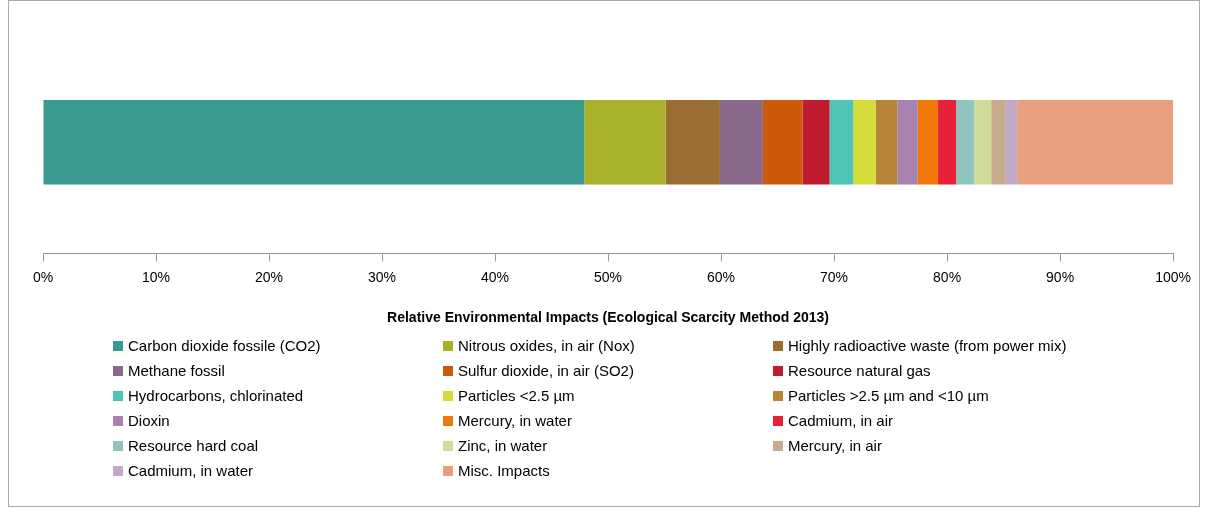 The height and width of the screenshot is (524, 1208). I want to click on legend-label: Mercury, in air, so click(835, 445).